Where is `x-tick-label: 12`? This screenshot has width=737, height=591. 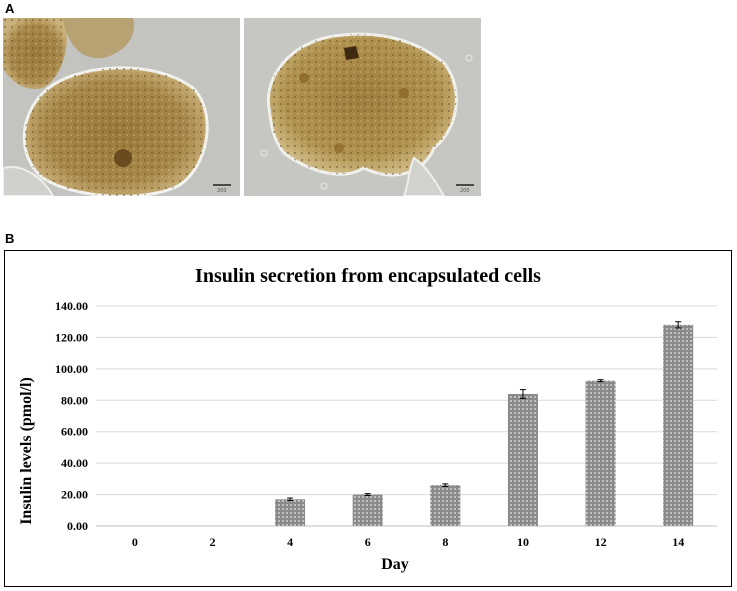 x-tick-label: 12 is located at coordinates (601, 542).